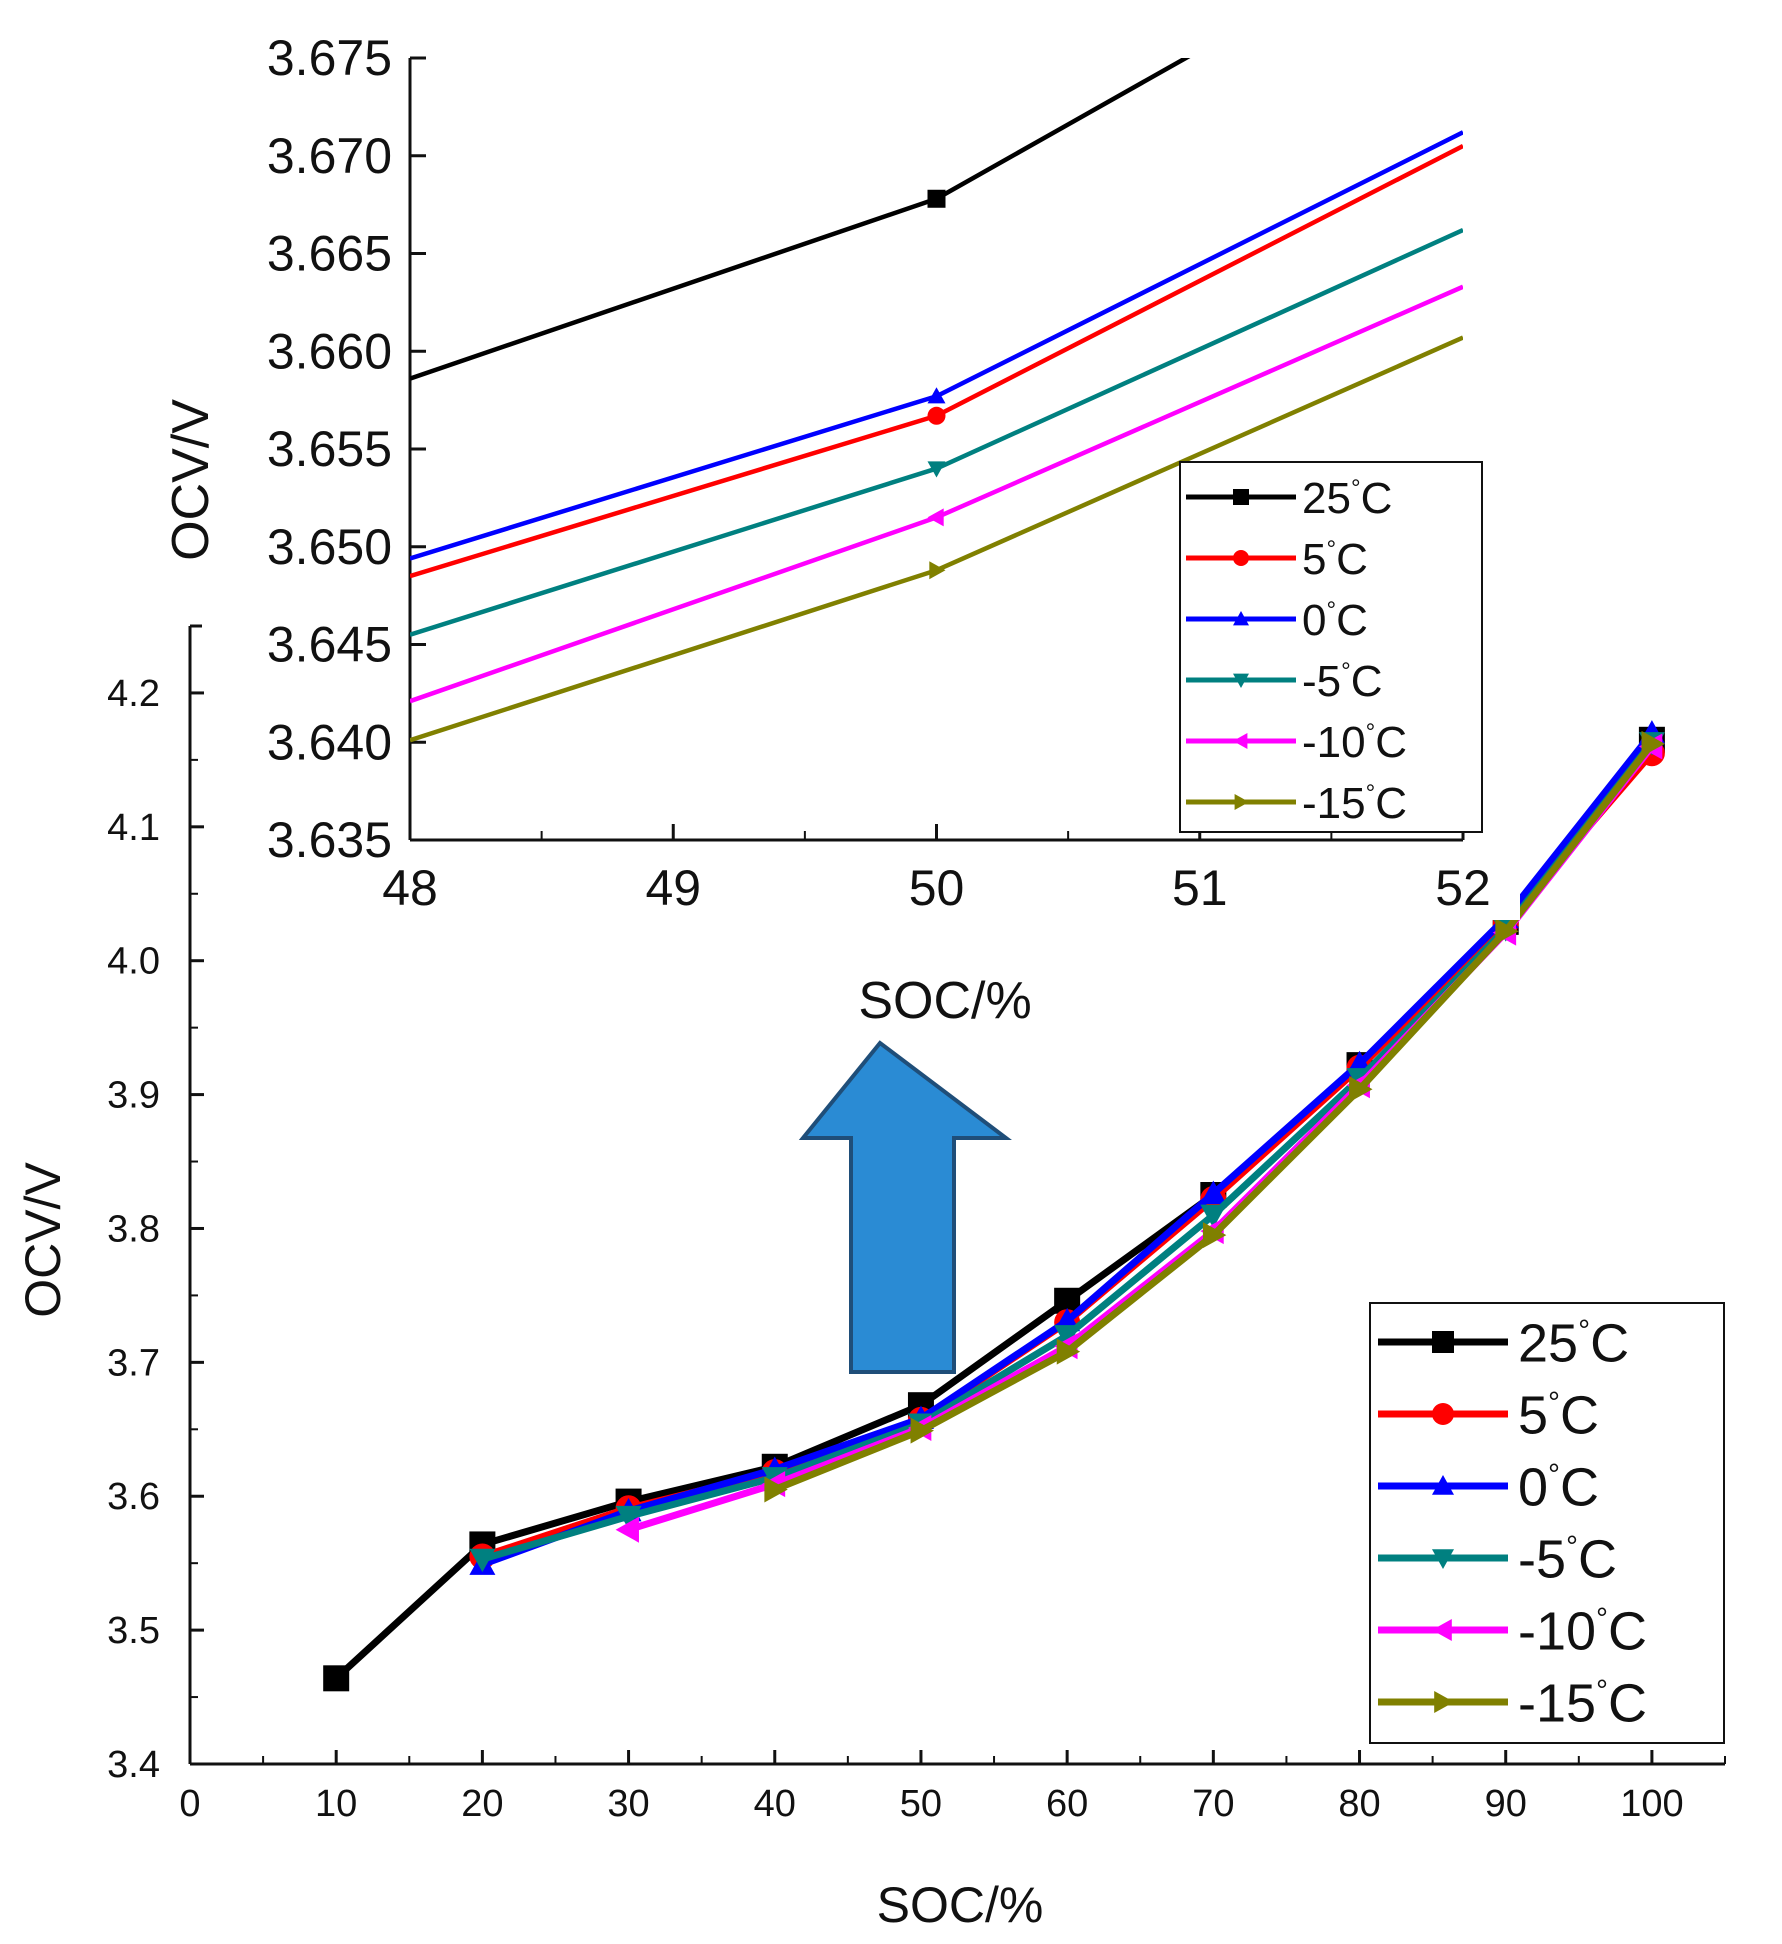 The width and height of the screenshot is (1782, 1944). What do you see at coordinates (329, 742) in the screenshot?
I see `inset-y-tick-label: 3.640` at bounding box center [329, 742].